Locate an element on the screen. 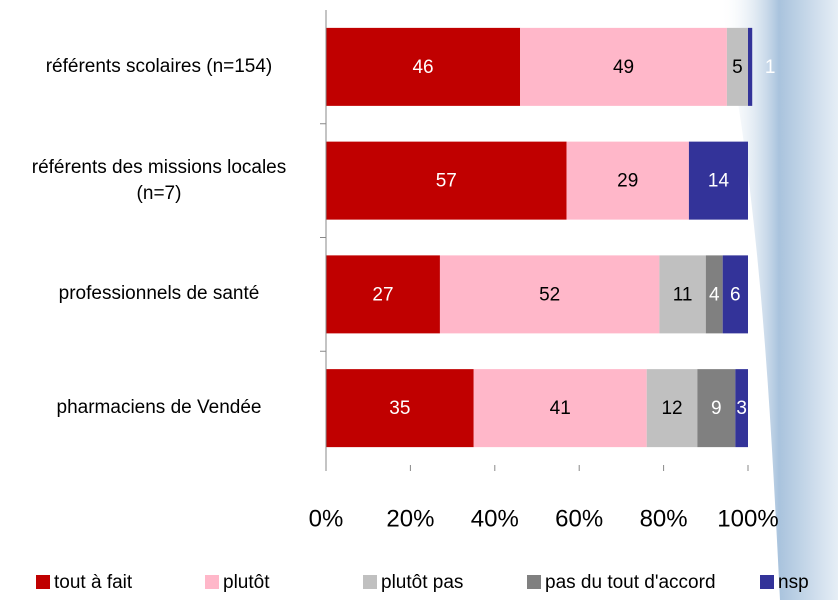 This screenshot has height=600, width=838. x-tick-label: 20% is located at coordinates (410, 518).